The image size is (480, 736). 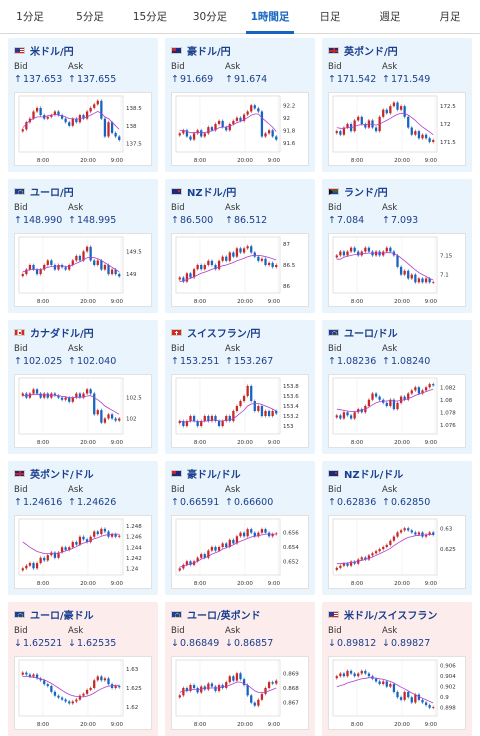 I want to click on tab-6: 週足, so click(x=390, y=17).